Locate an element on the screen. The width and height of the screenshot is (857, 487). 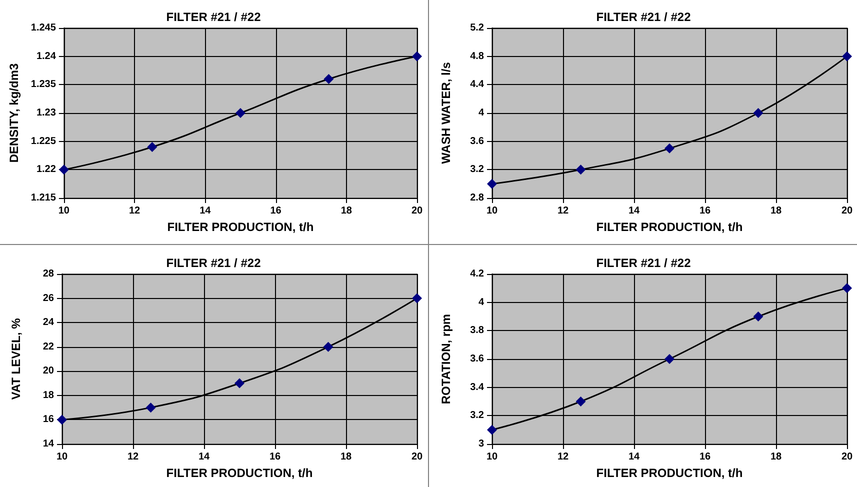
y-tick-label: 1.235 is located at coordinates (43, 84).